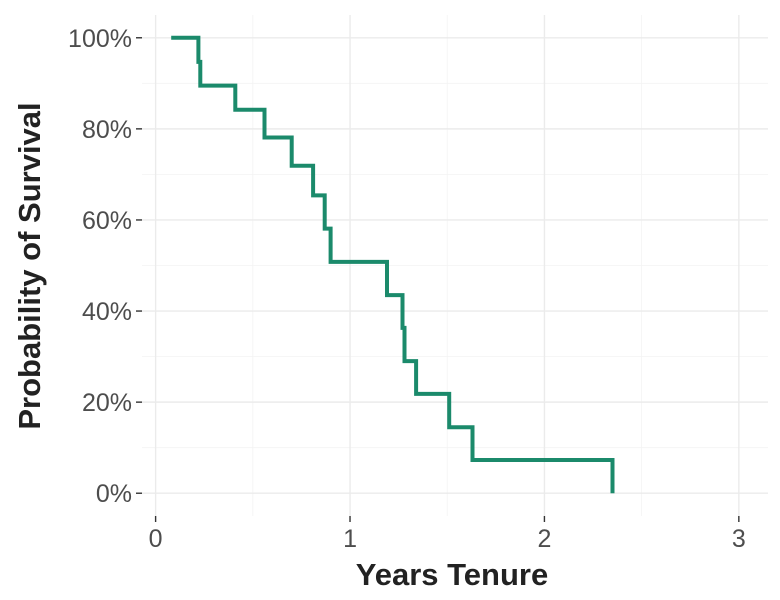  I want to click on y-axis-title: Probability of Survival, so click(29, 265).